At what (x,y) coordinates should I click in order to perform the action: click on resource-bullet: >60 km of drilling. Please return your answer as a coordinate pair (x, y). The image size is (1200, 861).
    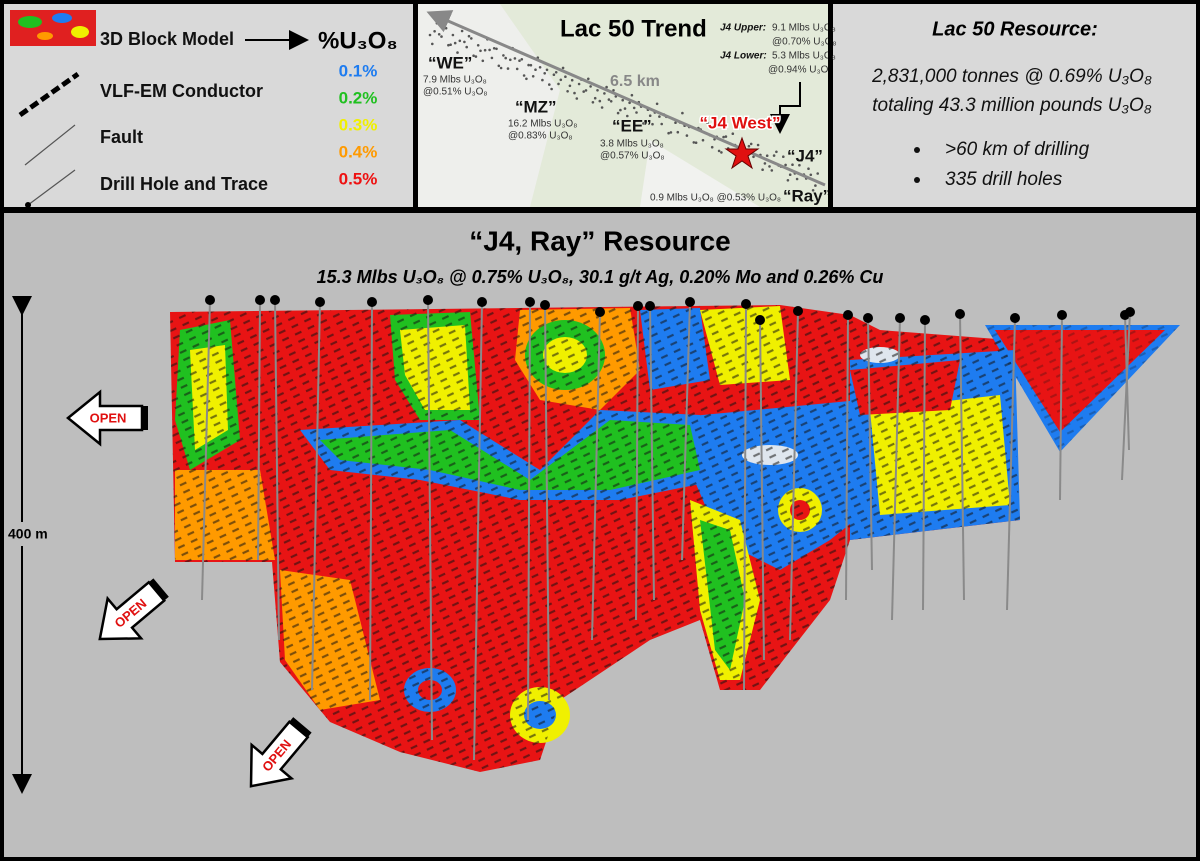
    Looking at the image, I should click on (1017, 149).